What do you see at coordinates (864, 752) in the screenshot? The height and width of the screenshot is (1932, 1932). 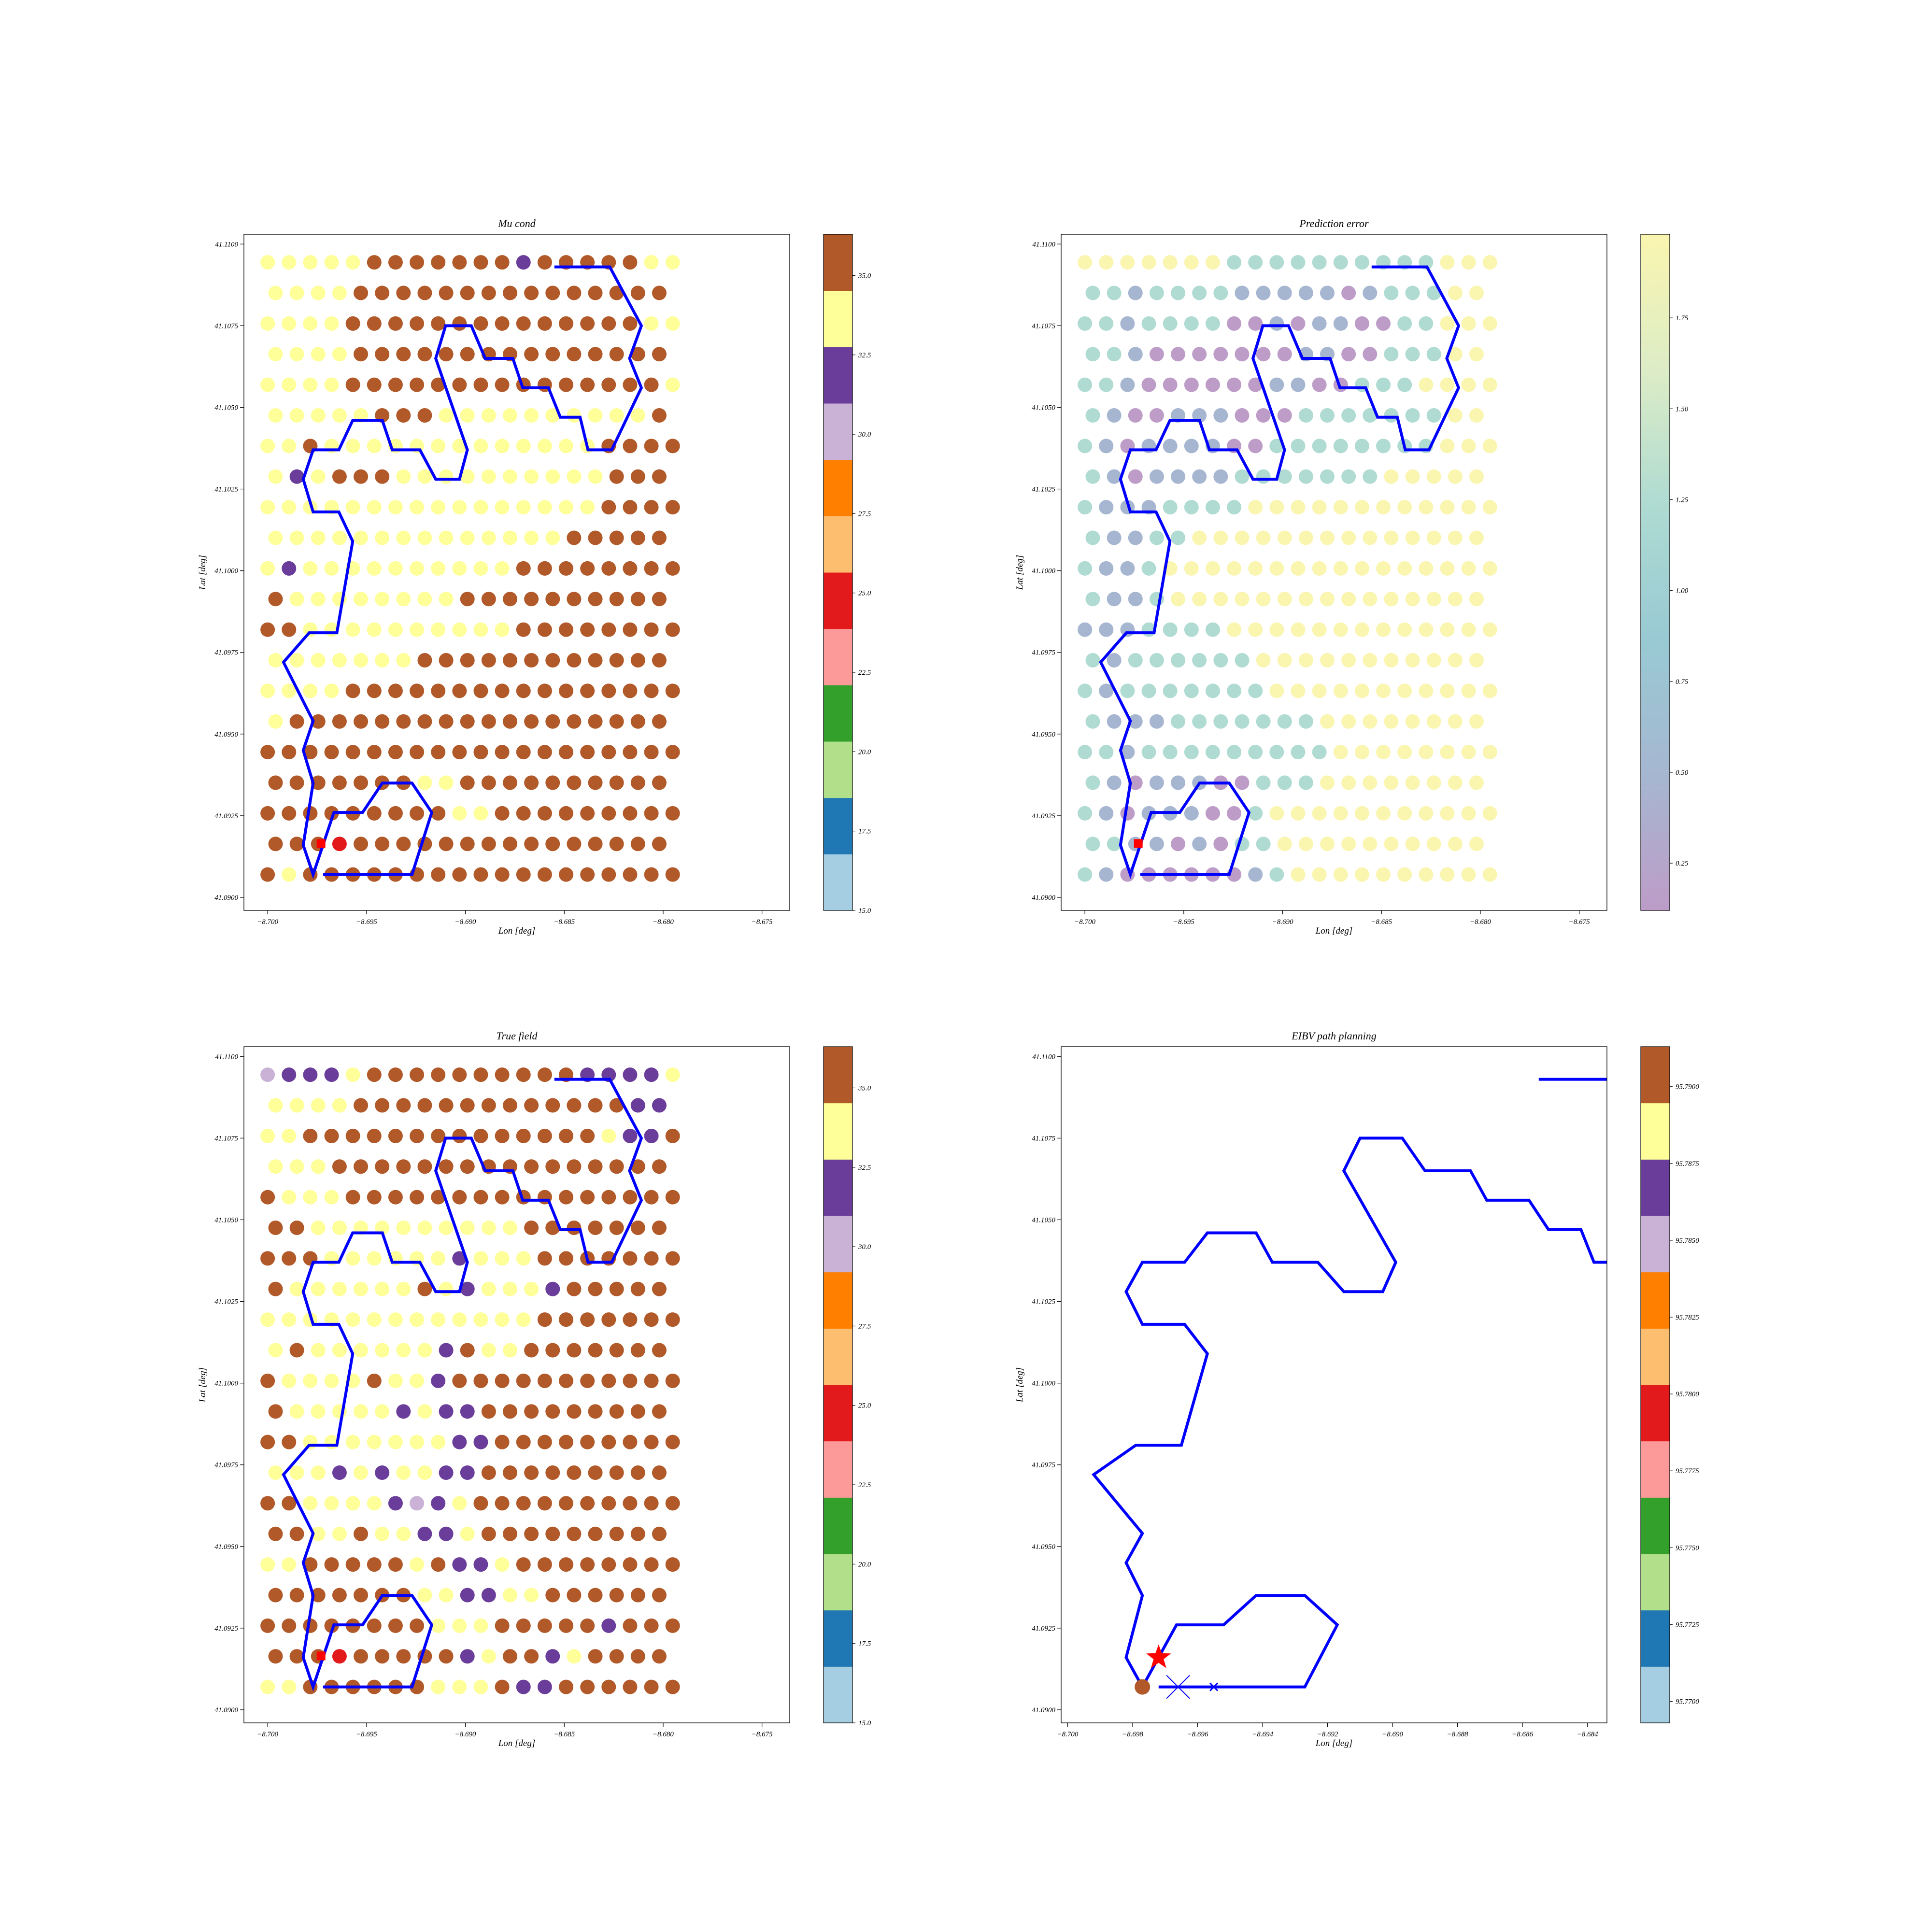 I see `colorbar-tick-label: 20.0` at bounding box center [864, 752].